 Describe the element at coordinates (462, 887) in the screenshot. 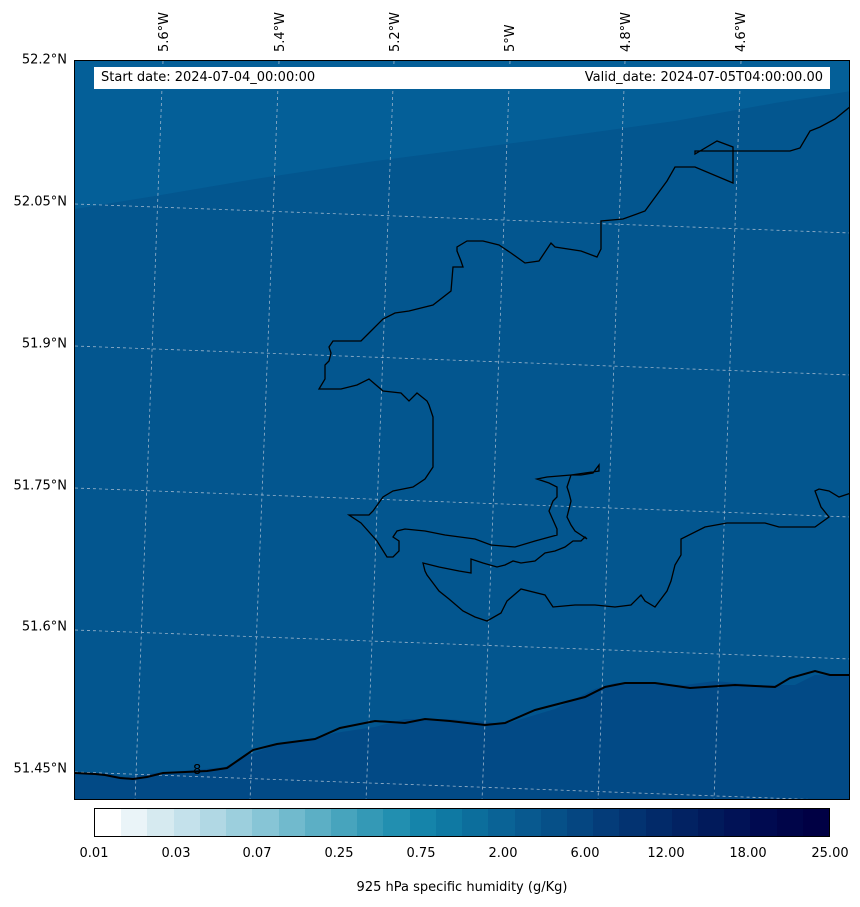

I see `colorbar-title: 925 hPa specific humidity (g/Kg)` at that location.